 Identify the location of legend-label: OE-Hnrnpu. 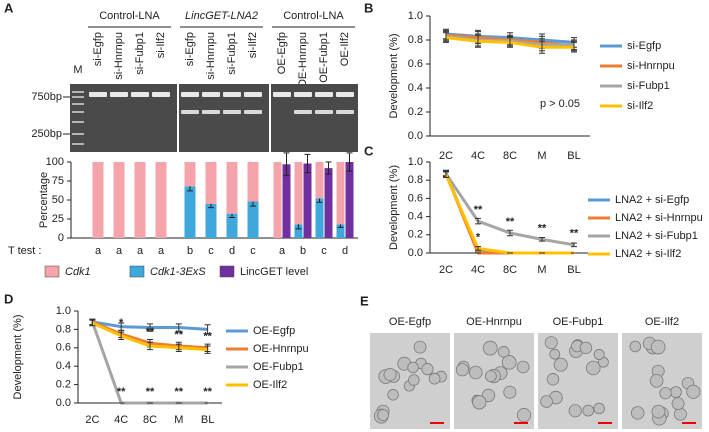
(281, 349).